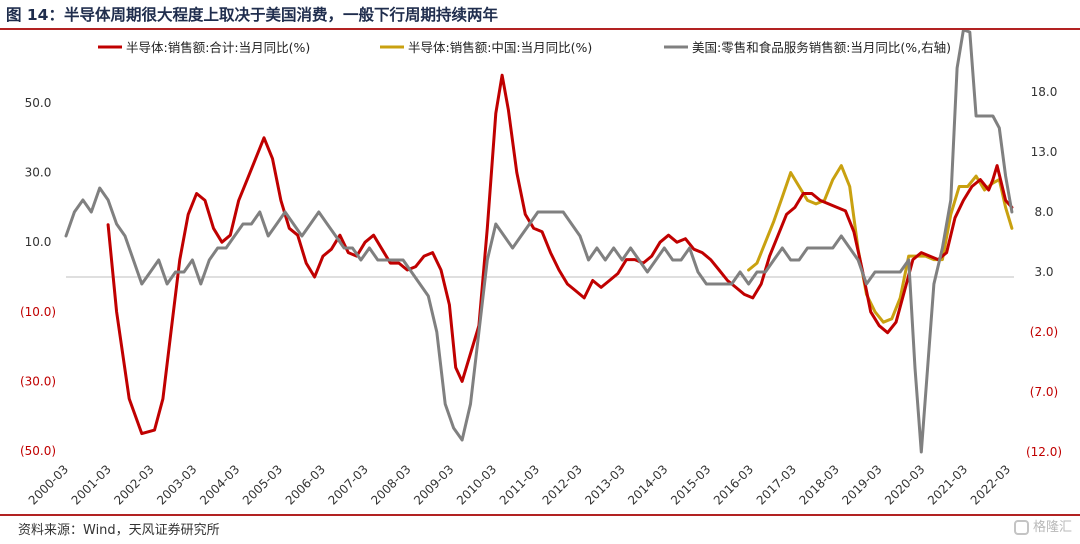  Describe the element at coordinates (119, 530) in the screenshot. I see `source-note: 资料来源：Wind，天风证券研究所` at that location.